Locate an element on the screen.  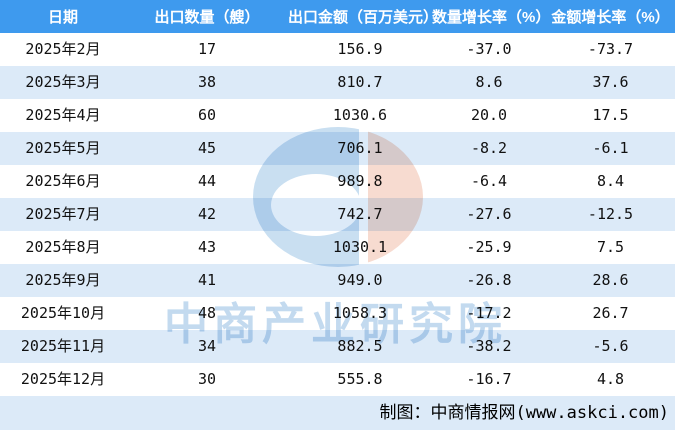
cell-quantity: 38 is located at coordinates (207, 82).